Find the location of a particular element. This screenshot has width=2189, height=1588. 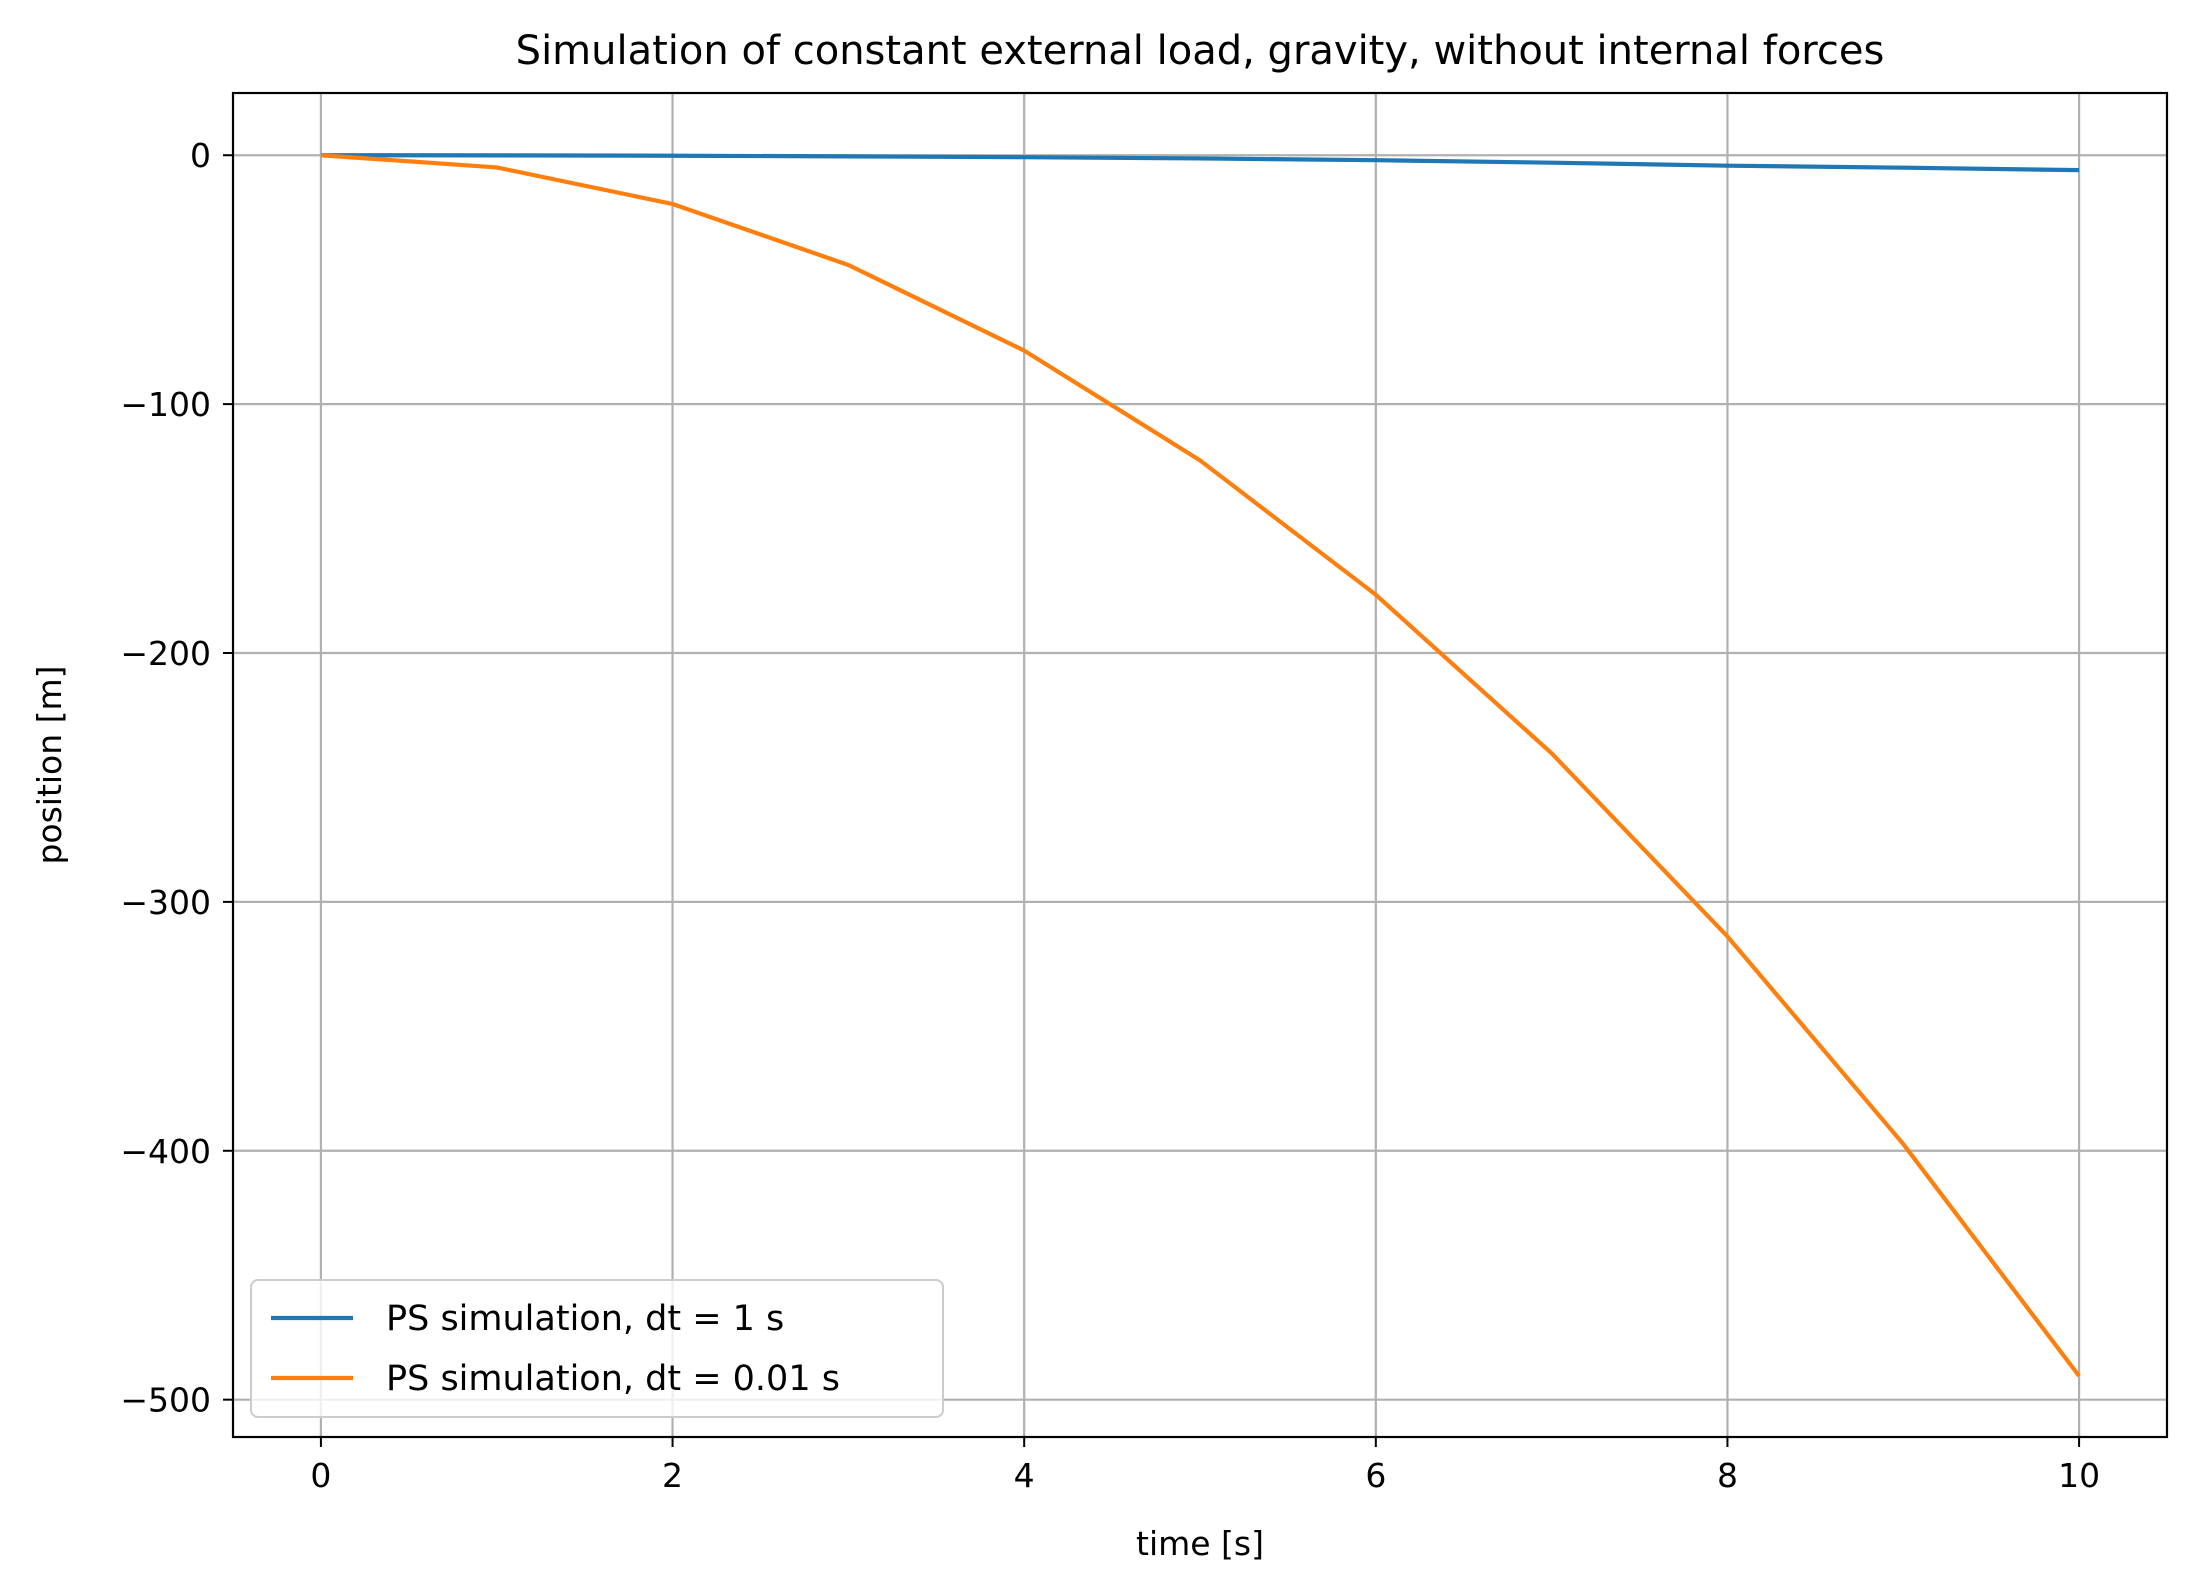

y-tick-label: 0 is located at coordinates (200, 155).